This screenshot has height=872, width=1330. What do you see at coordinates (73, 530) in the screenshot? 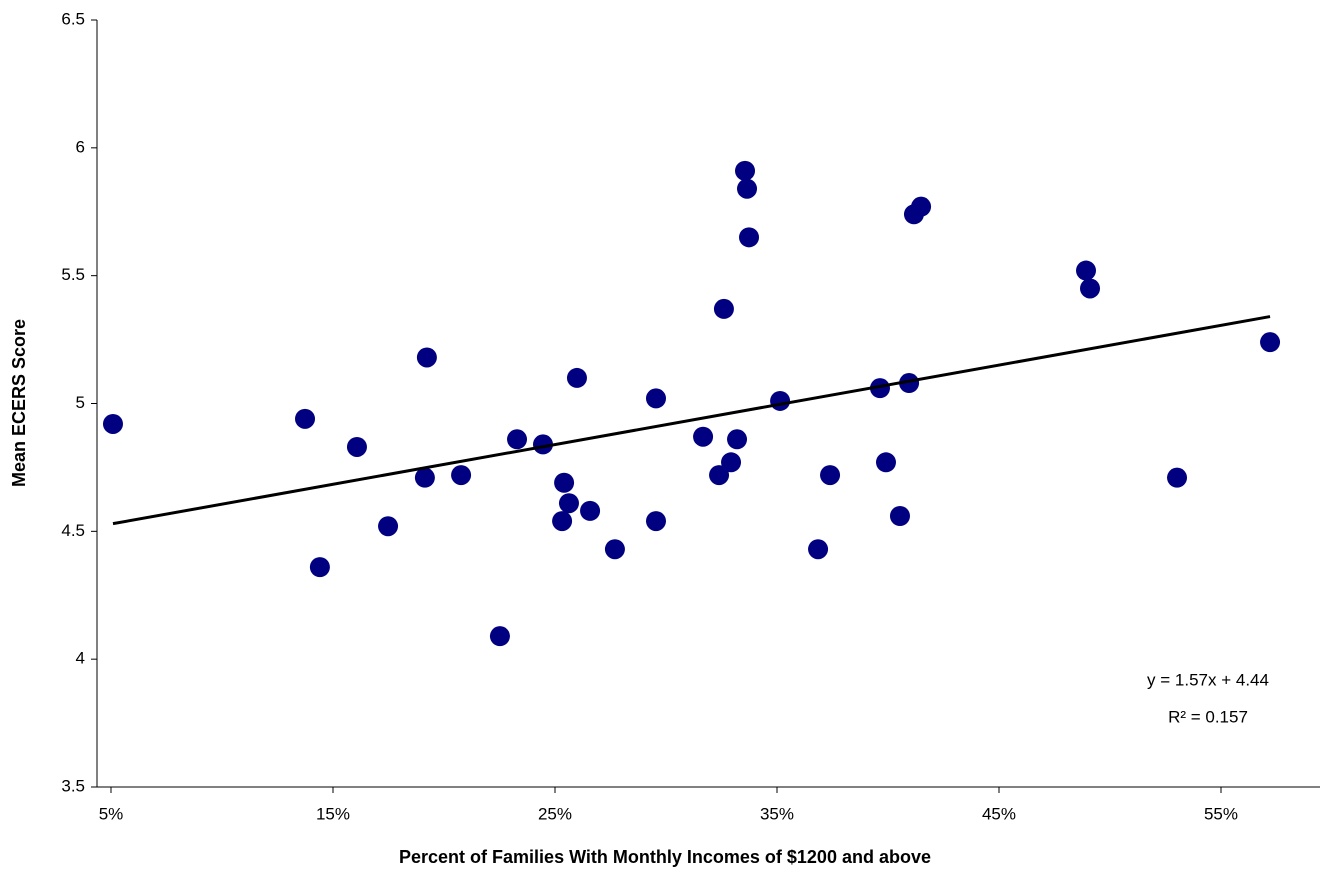
I see `y-tick-label: 4.5` at bounding box center [73, 530].